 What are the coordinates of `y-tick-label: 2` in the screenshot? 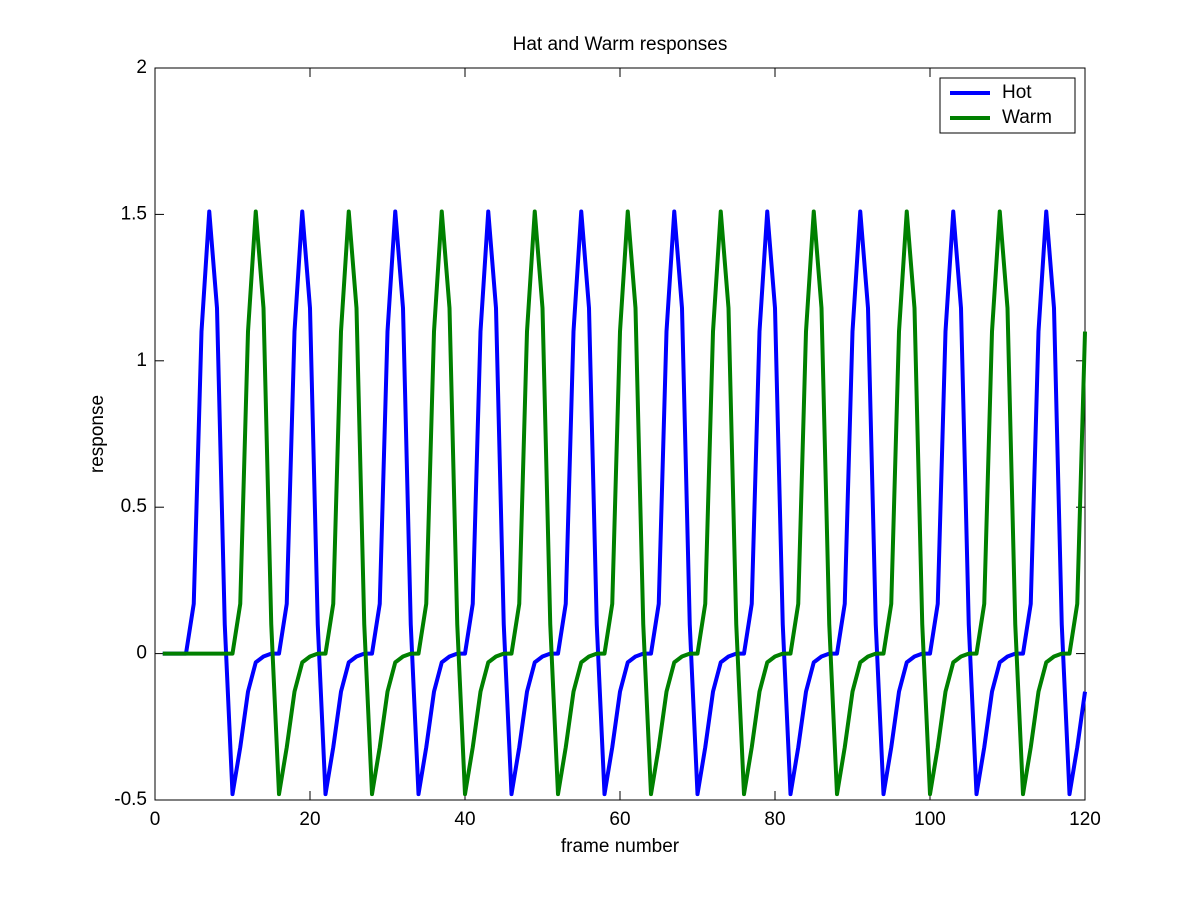 It's located at (141, 67).